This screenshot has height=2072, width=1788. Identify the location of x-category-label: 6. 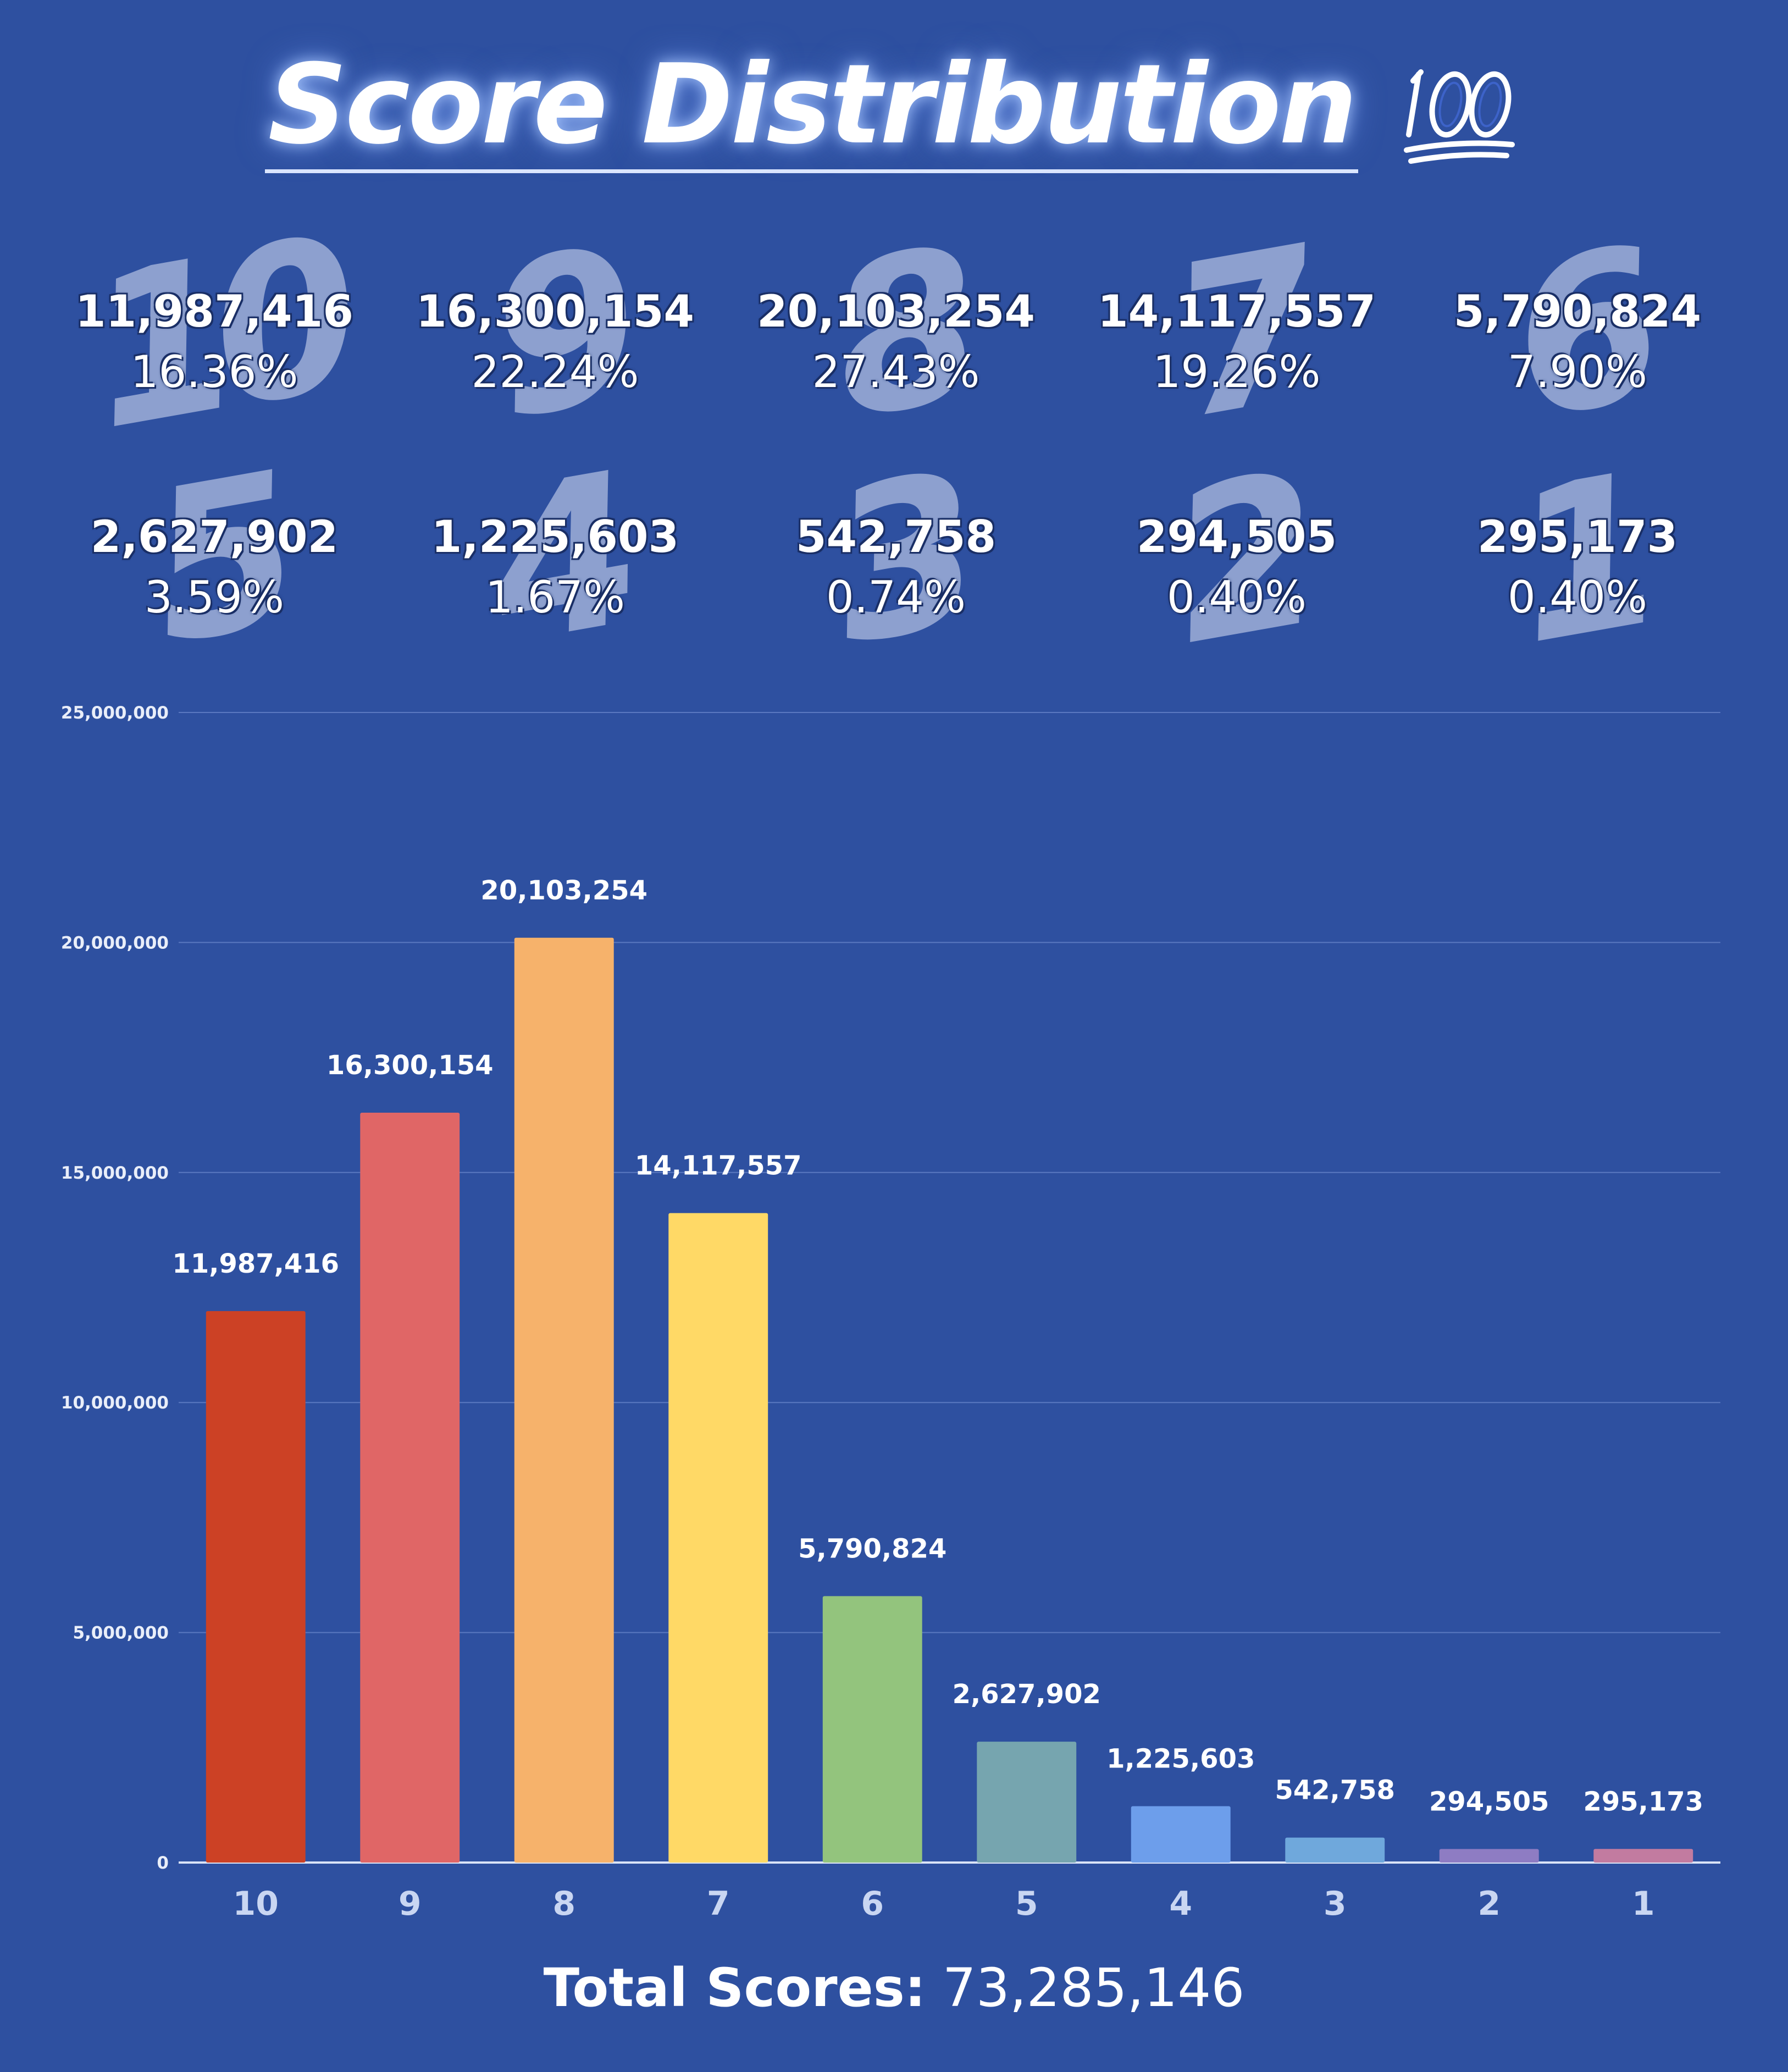
(872, 1904).